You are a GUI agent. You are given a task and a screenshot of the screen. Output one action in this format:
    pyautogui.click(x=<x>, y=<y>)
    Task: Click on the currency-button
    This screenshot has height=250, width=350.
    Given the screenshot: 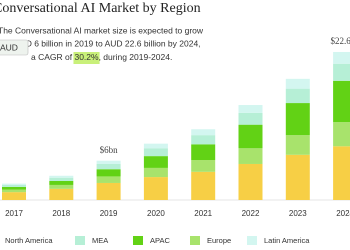 What is the action you would take?
    pyautogui.click(x=14, y=47)
    